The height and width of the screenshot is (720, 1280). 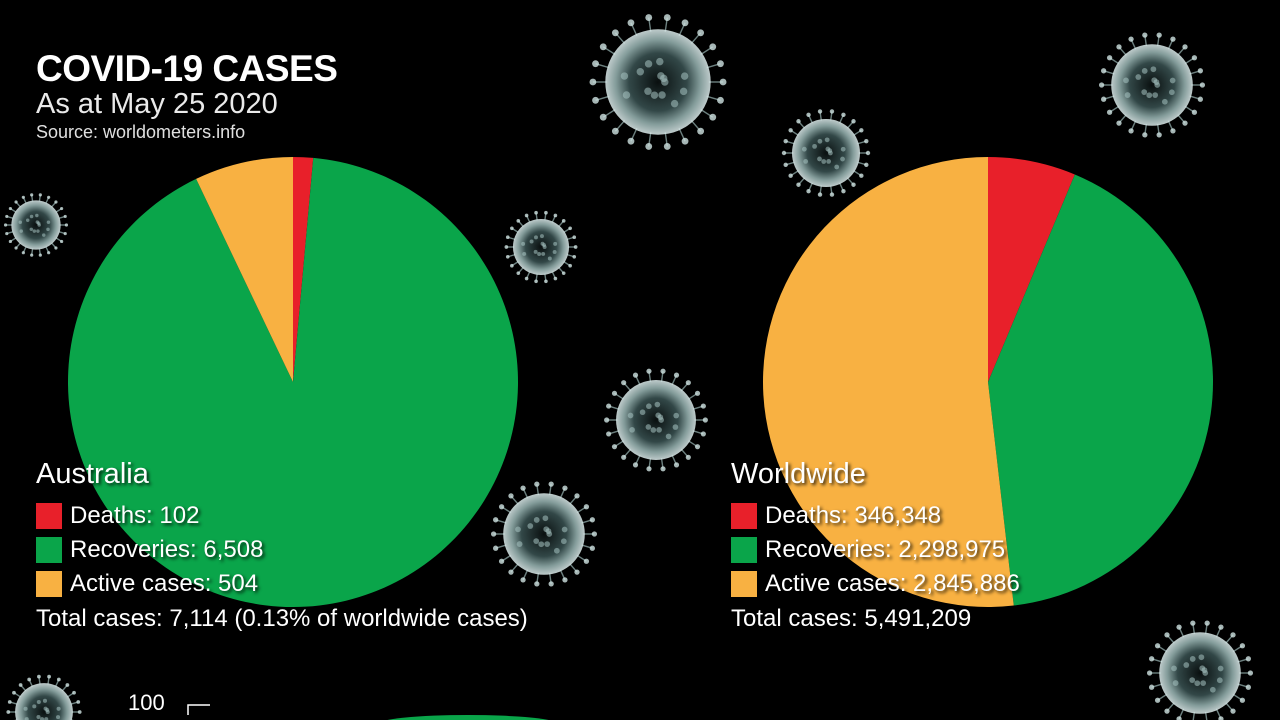 What do you see at coordinates (157, 104) in the screenshot?
I see `page-subtitle: As at May 25 2020` at bounding box center [157, 104].